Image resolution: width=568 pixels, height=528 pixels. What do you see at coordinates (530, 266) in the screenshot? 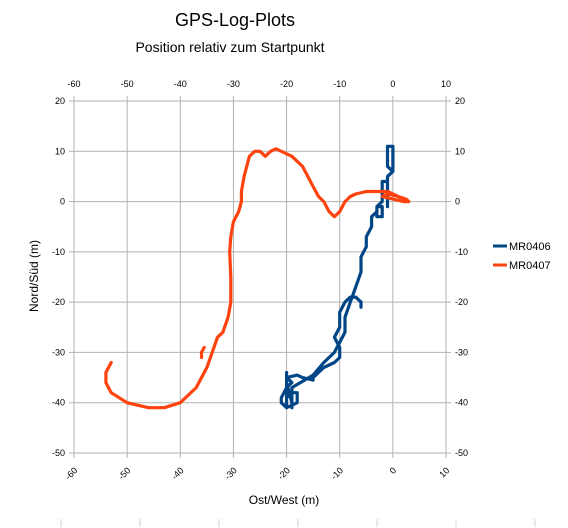
I see `legend-label-mr0407: MR0407` at bounding box center [530, 266].